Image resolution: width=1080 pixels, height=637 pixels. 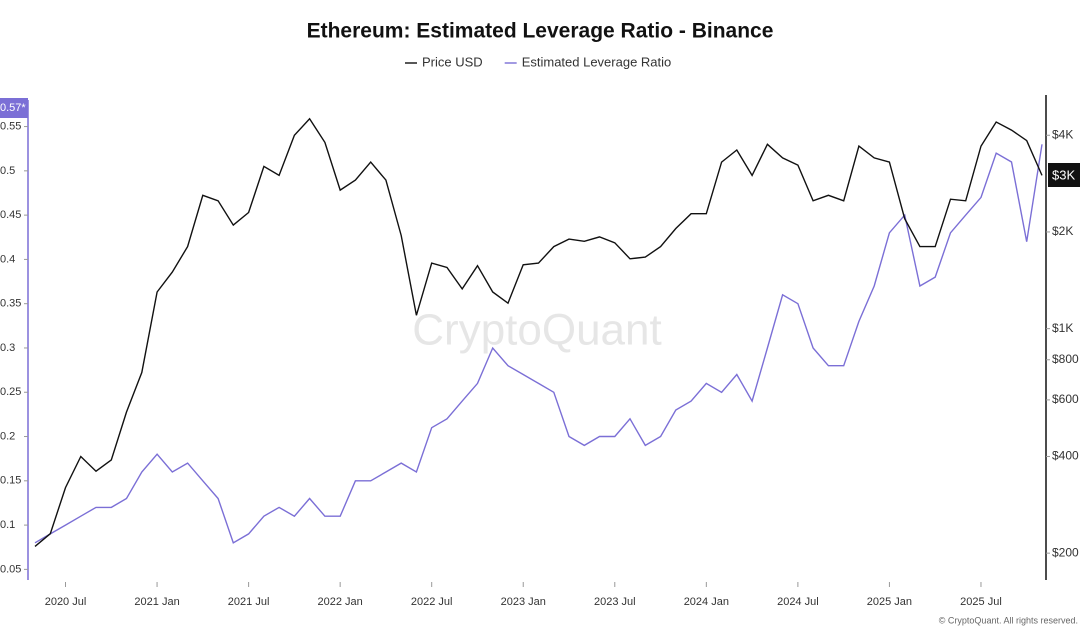 What do you see at coordinates (7, 436) in the screenshot?
I see `y-tick-label: 0.2` at bounding box center [7, 436].